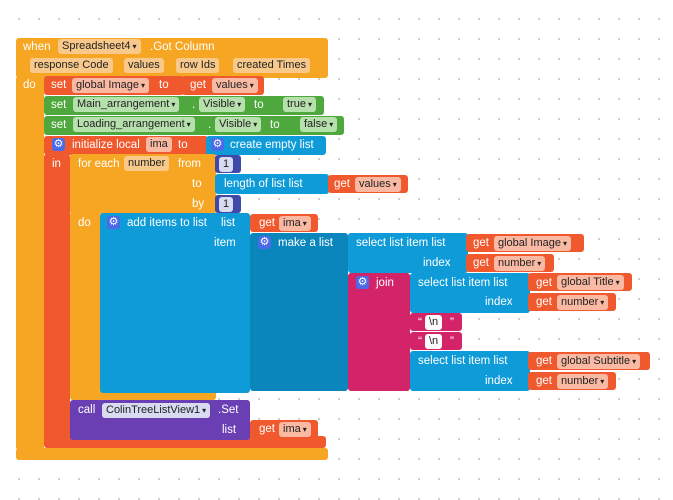 The height and width of the screenshot is (500, 673). I want to click on param-values: values, so click(144, 65).